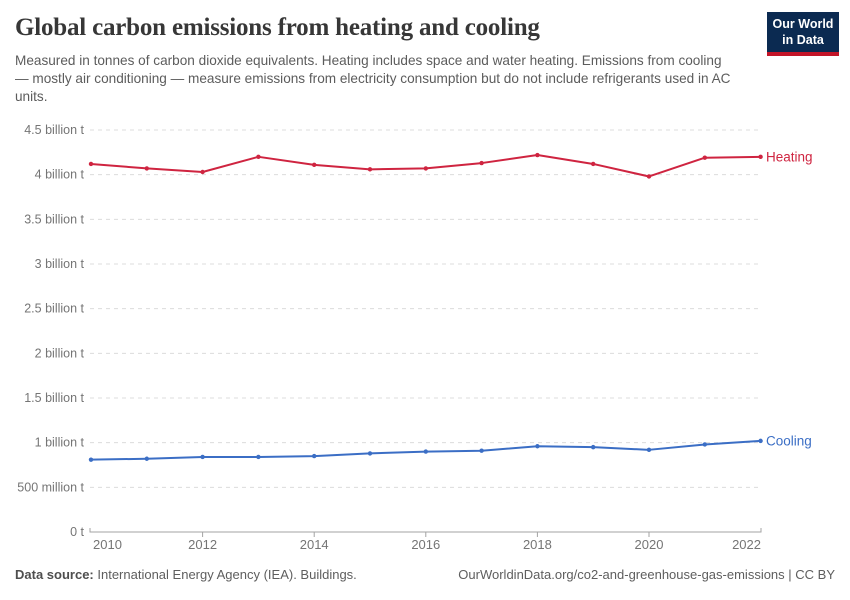  I want to click on y-tick-label: 500 million t, so click(50, 487).